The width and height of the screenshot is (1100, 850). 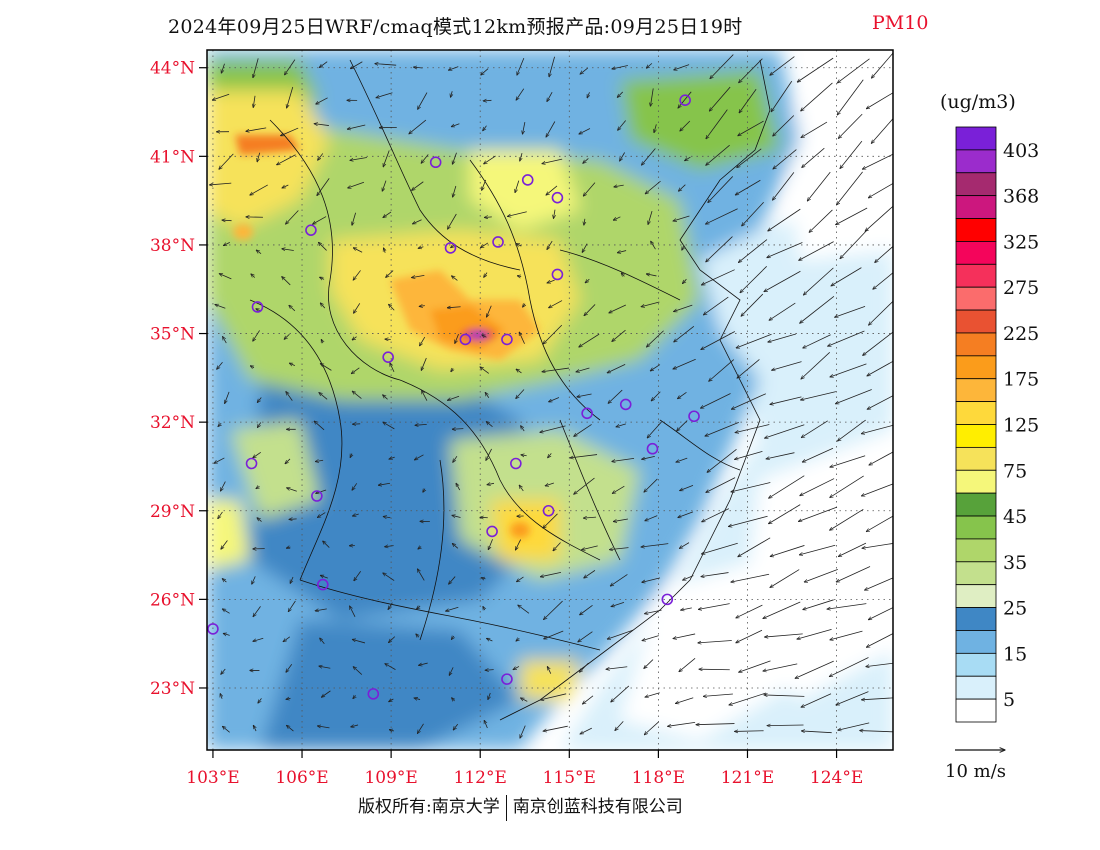 What do you see at coordinates (1021, 334) in the screenshot?
I see `colorbar-tick-label: 225` at bounding box center [1021, 334].